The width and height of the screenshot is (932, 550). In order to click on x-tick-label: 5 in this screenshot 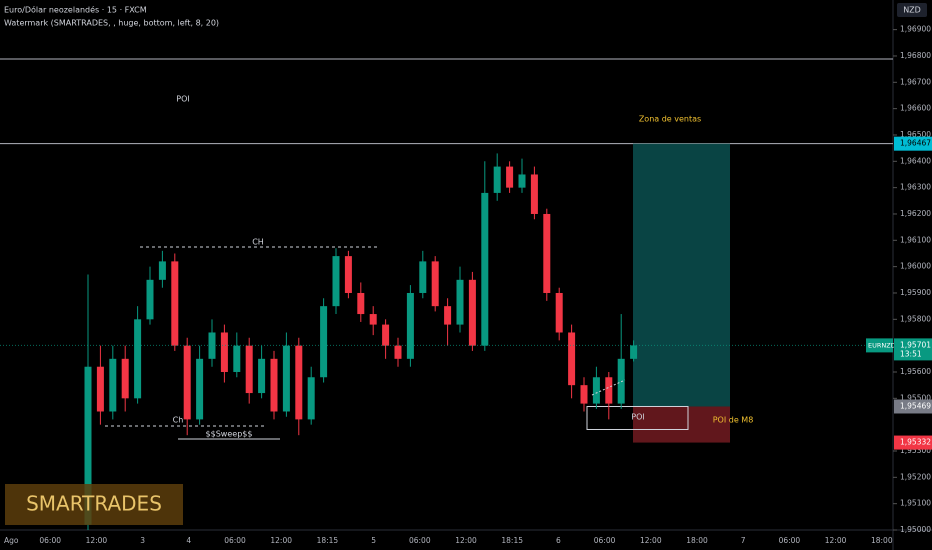, I will do `click(373, 540)`.